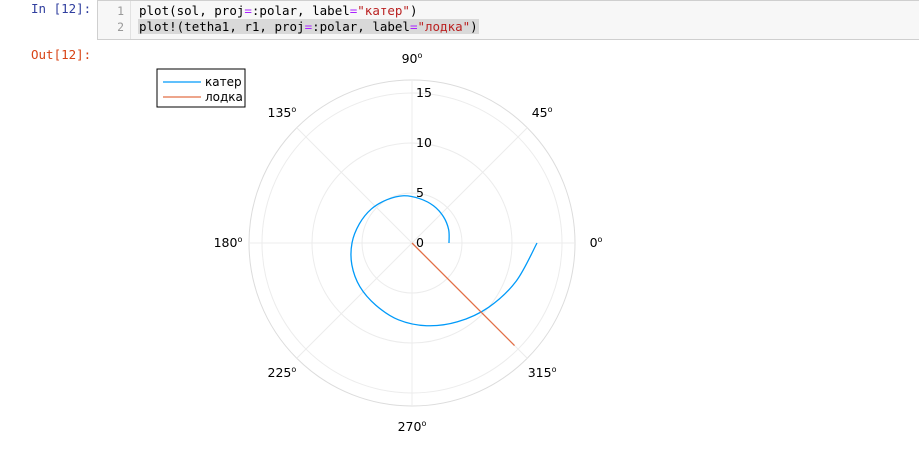  I want to click on line-number: 1, so click(120, 11).